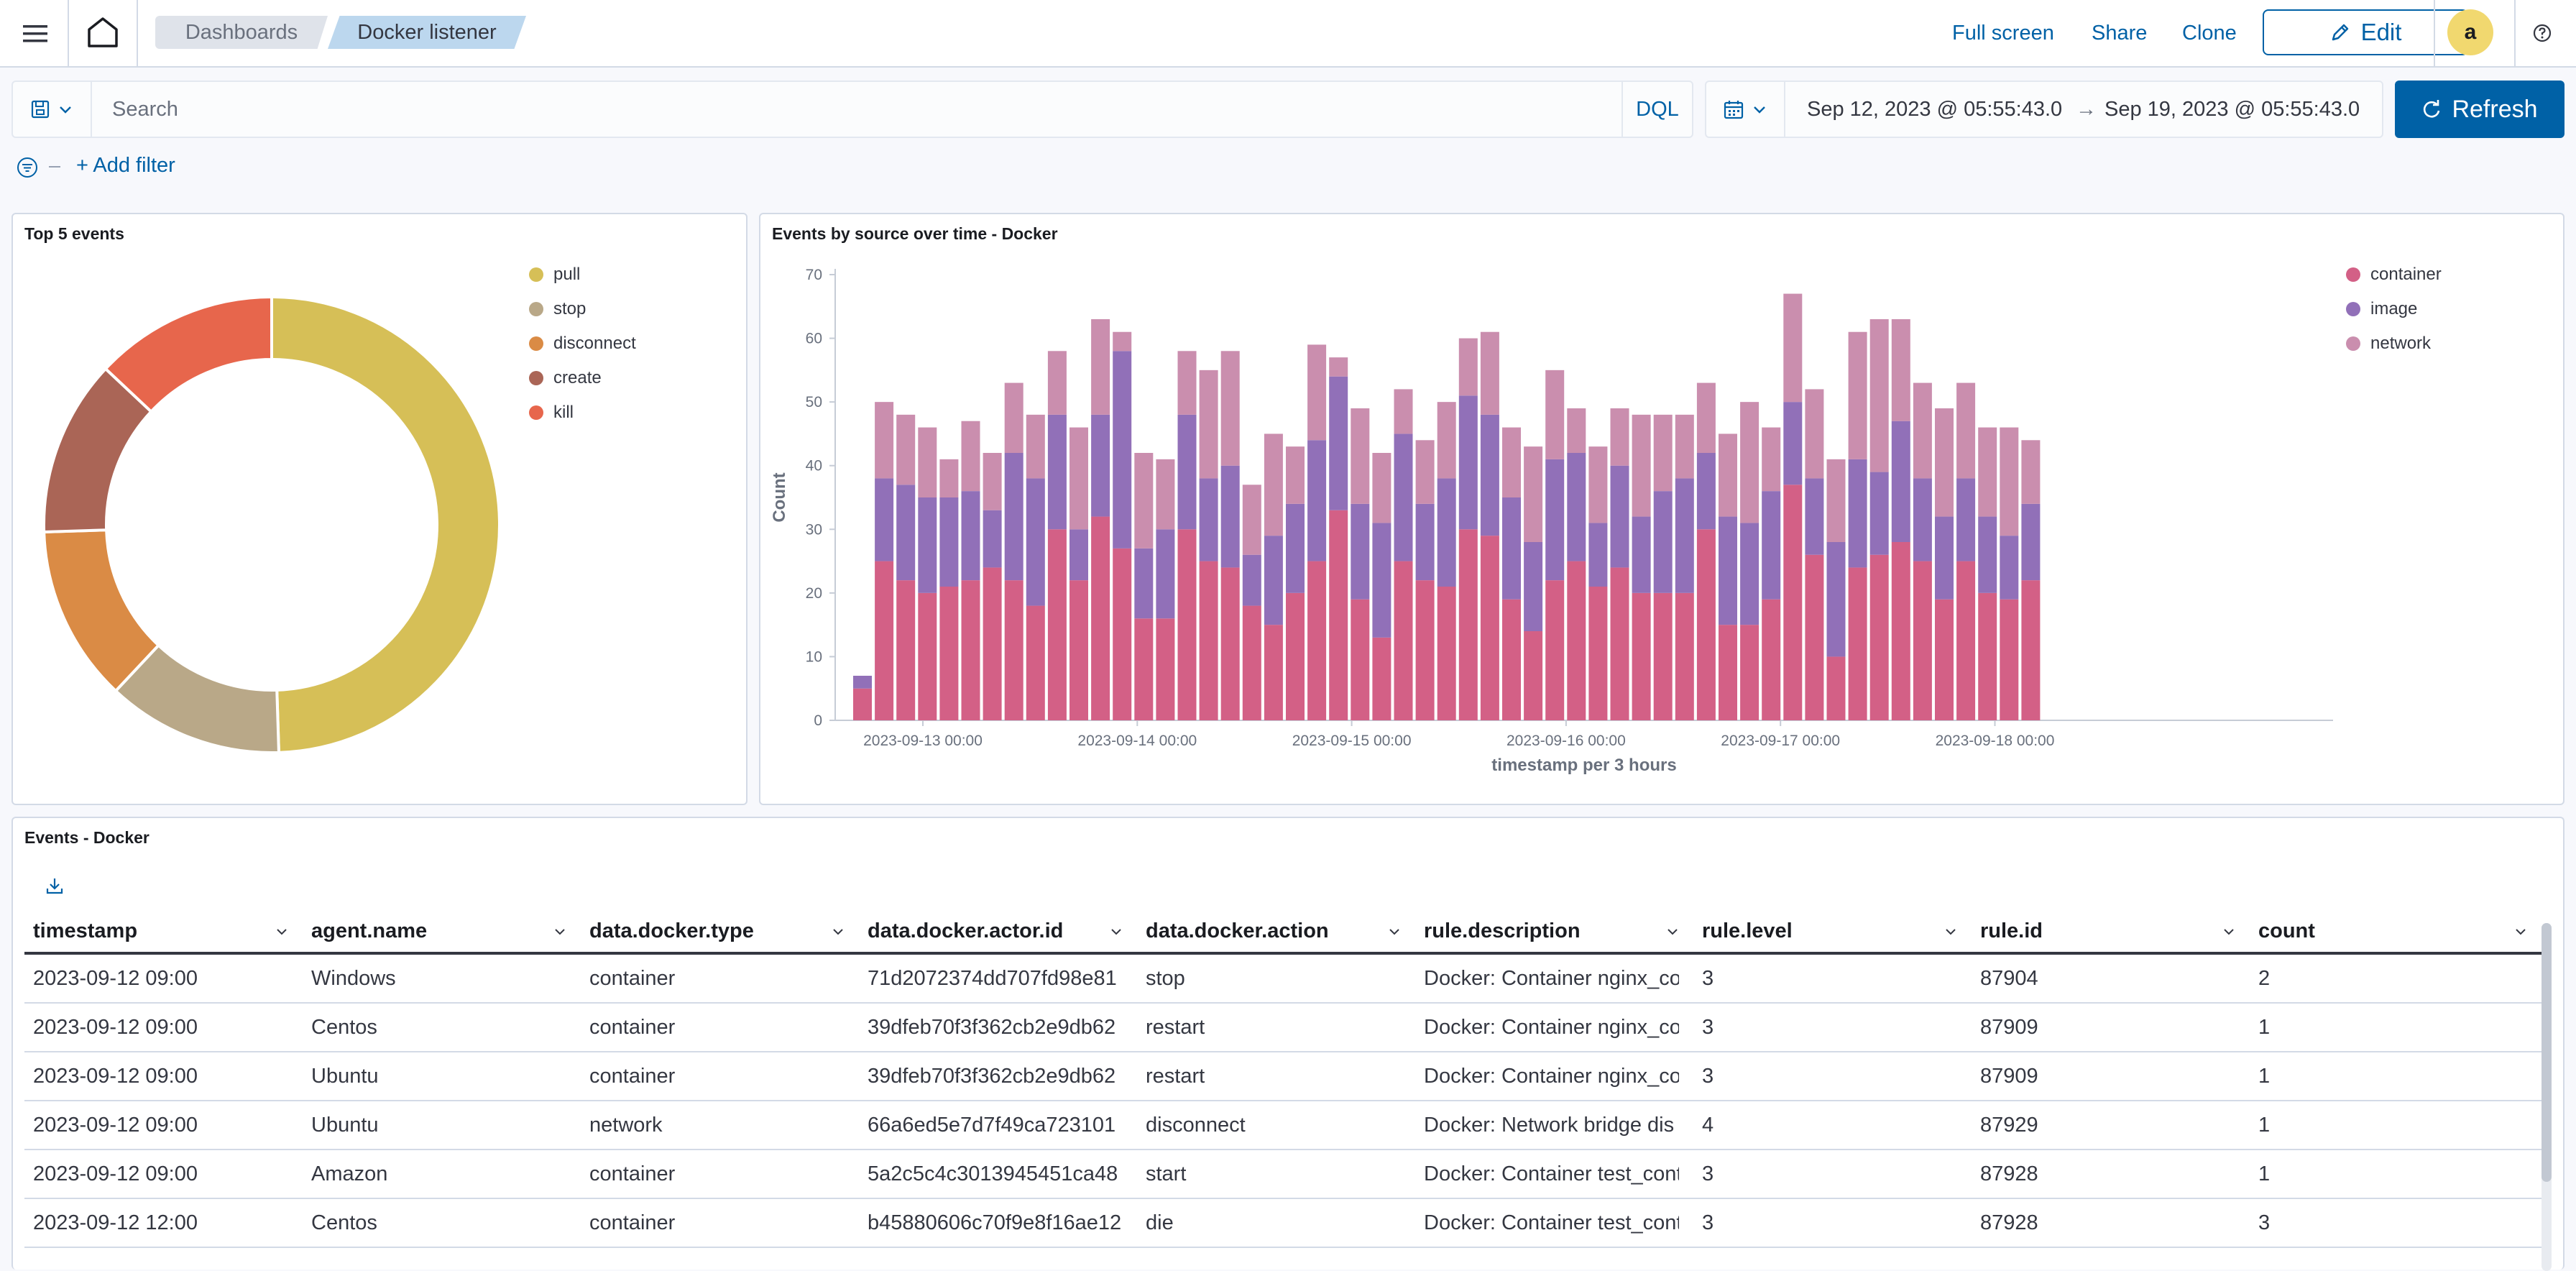 The width and height of the screenshot is (2576, 1271). Describe the element at coordinates (27, 167) in the screenshot. I see `filter-icon` at that location.